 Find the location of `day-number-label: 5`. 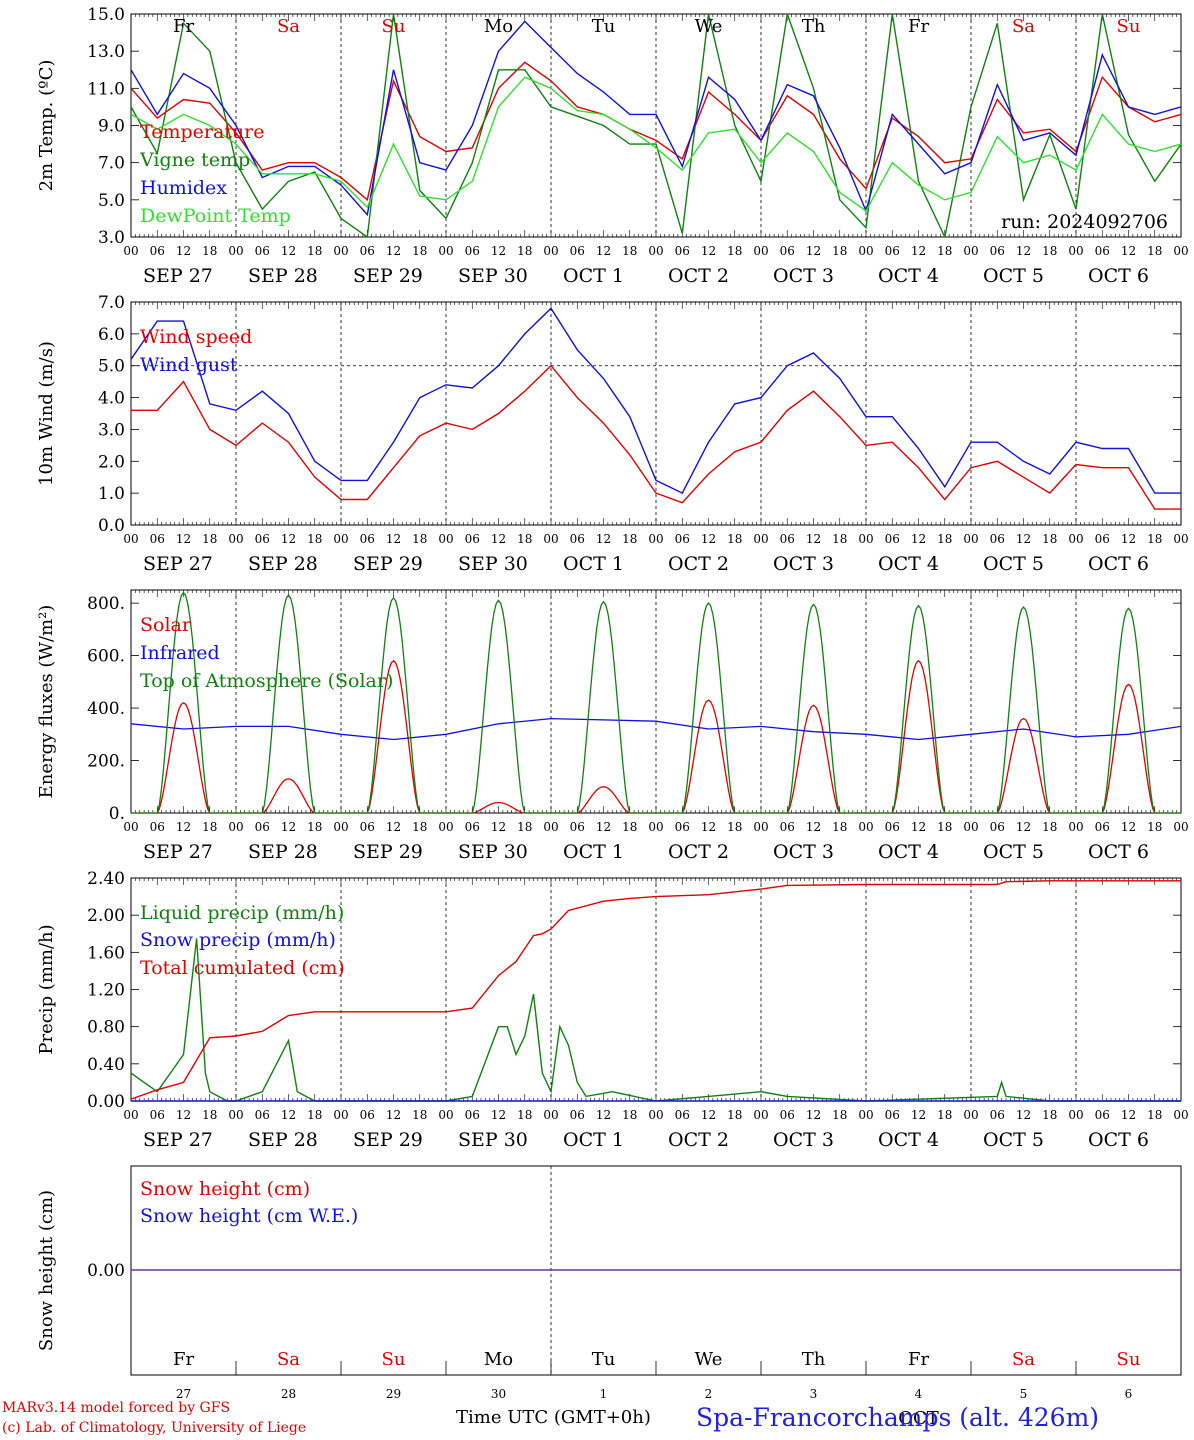

day-number-label: 5 is located at coordinates (1024, 1394).